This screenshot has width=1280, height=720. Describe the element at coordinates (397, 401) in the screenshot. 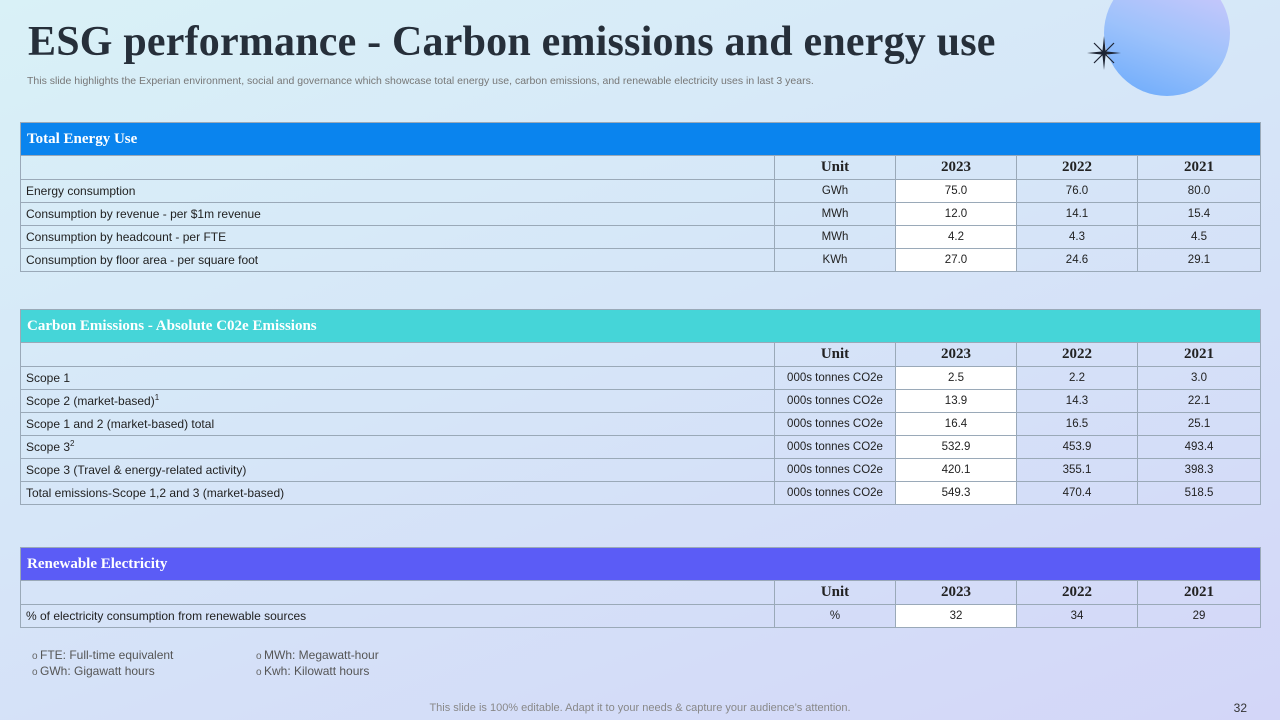

I see `row-label: Scope 2 (market-based)1` at that location.